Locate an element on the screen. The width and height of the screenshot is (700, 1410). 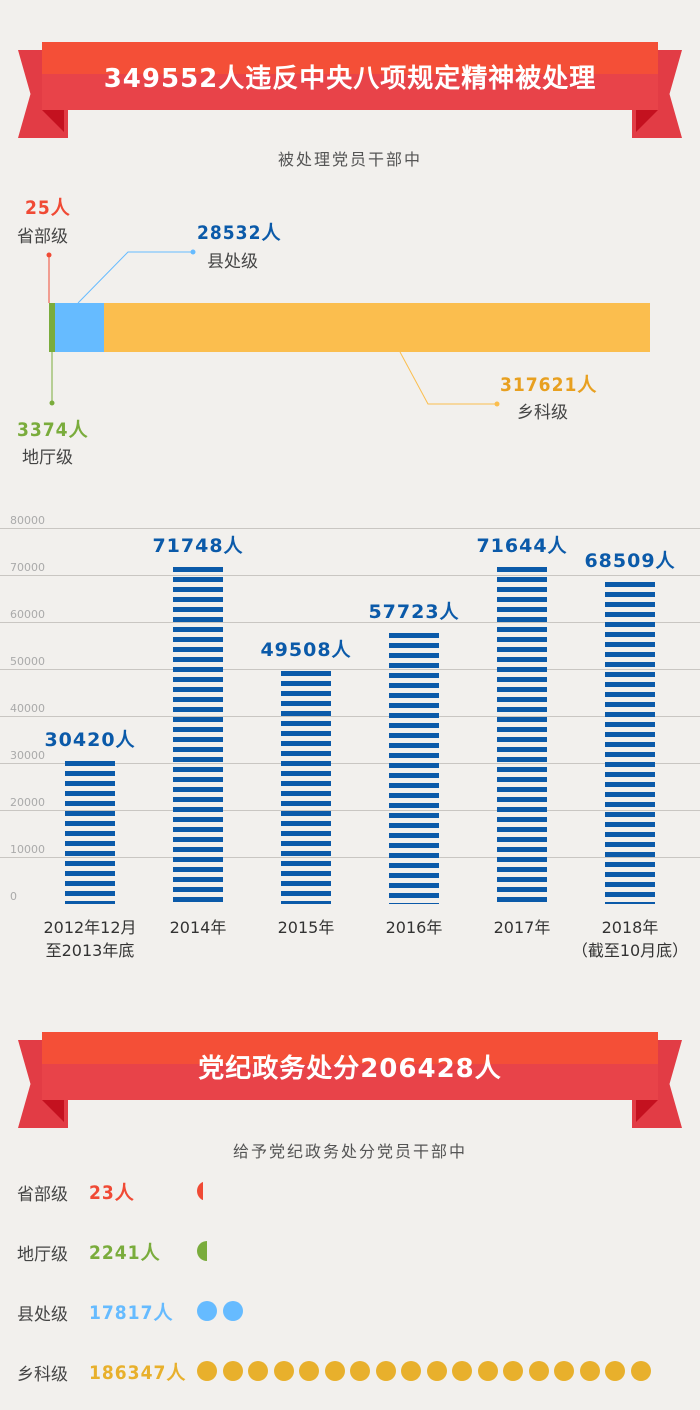
x-tick-label: 2014年 is located at coordinates (198, 927).